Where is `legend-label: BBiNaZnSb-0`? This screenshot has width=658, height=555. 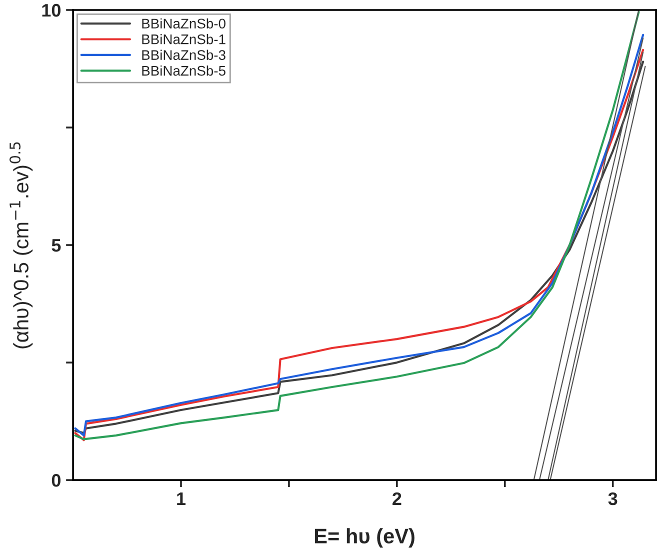
legend-label: BBiNaZnSb-0 is located at coordinates (184, 23).